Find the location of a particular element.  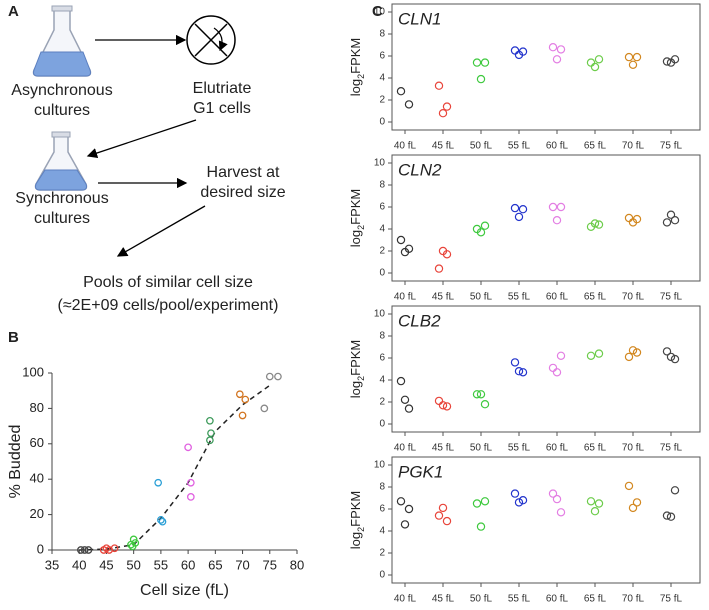

panel-label: C is located at coordinates (377, 11).